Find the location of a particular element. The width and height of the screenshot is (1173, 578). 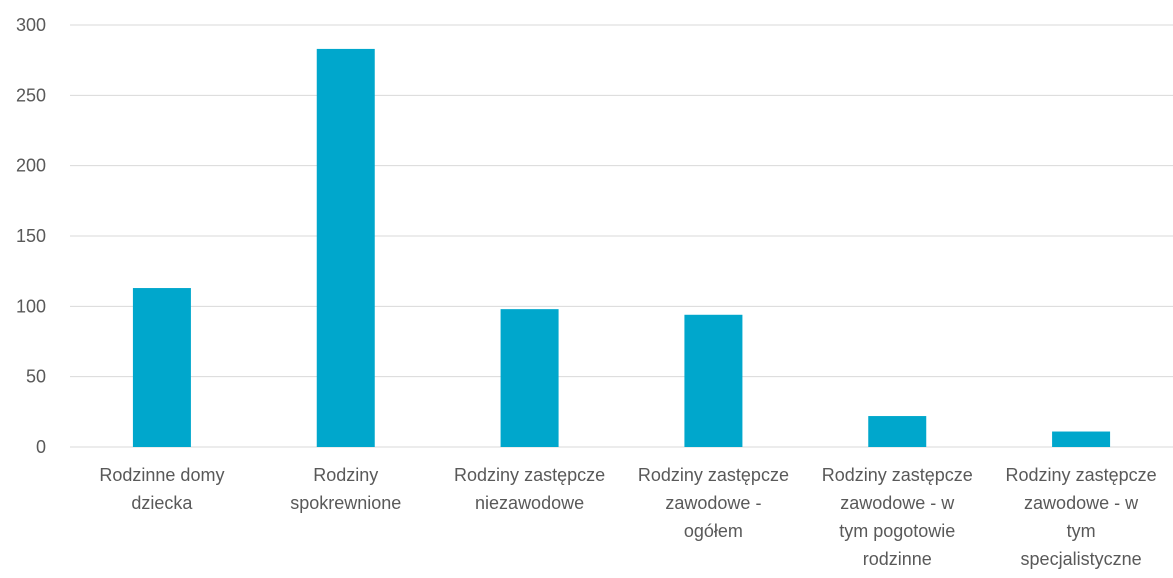

y-tick-label: 300 is located at coordinates (31, 25).